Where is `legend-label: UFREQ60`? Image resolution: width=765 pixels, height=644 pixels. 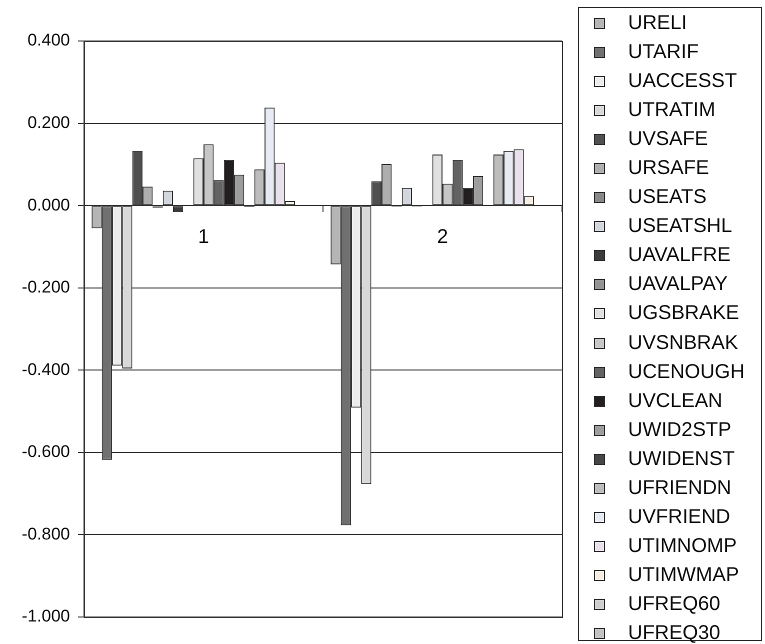
legend-label: UFREQ60 is located at coordinates (674, 604).